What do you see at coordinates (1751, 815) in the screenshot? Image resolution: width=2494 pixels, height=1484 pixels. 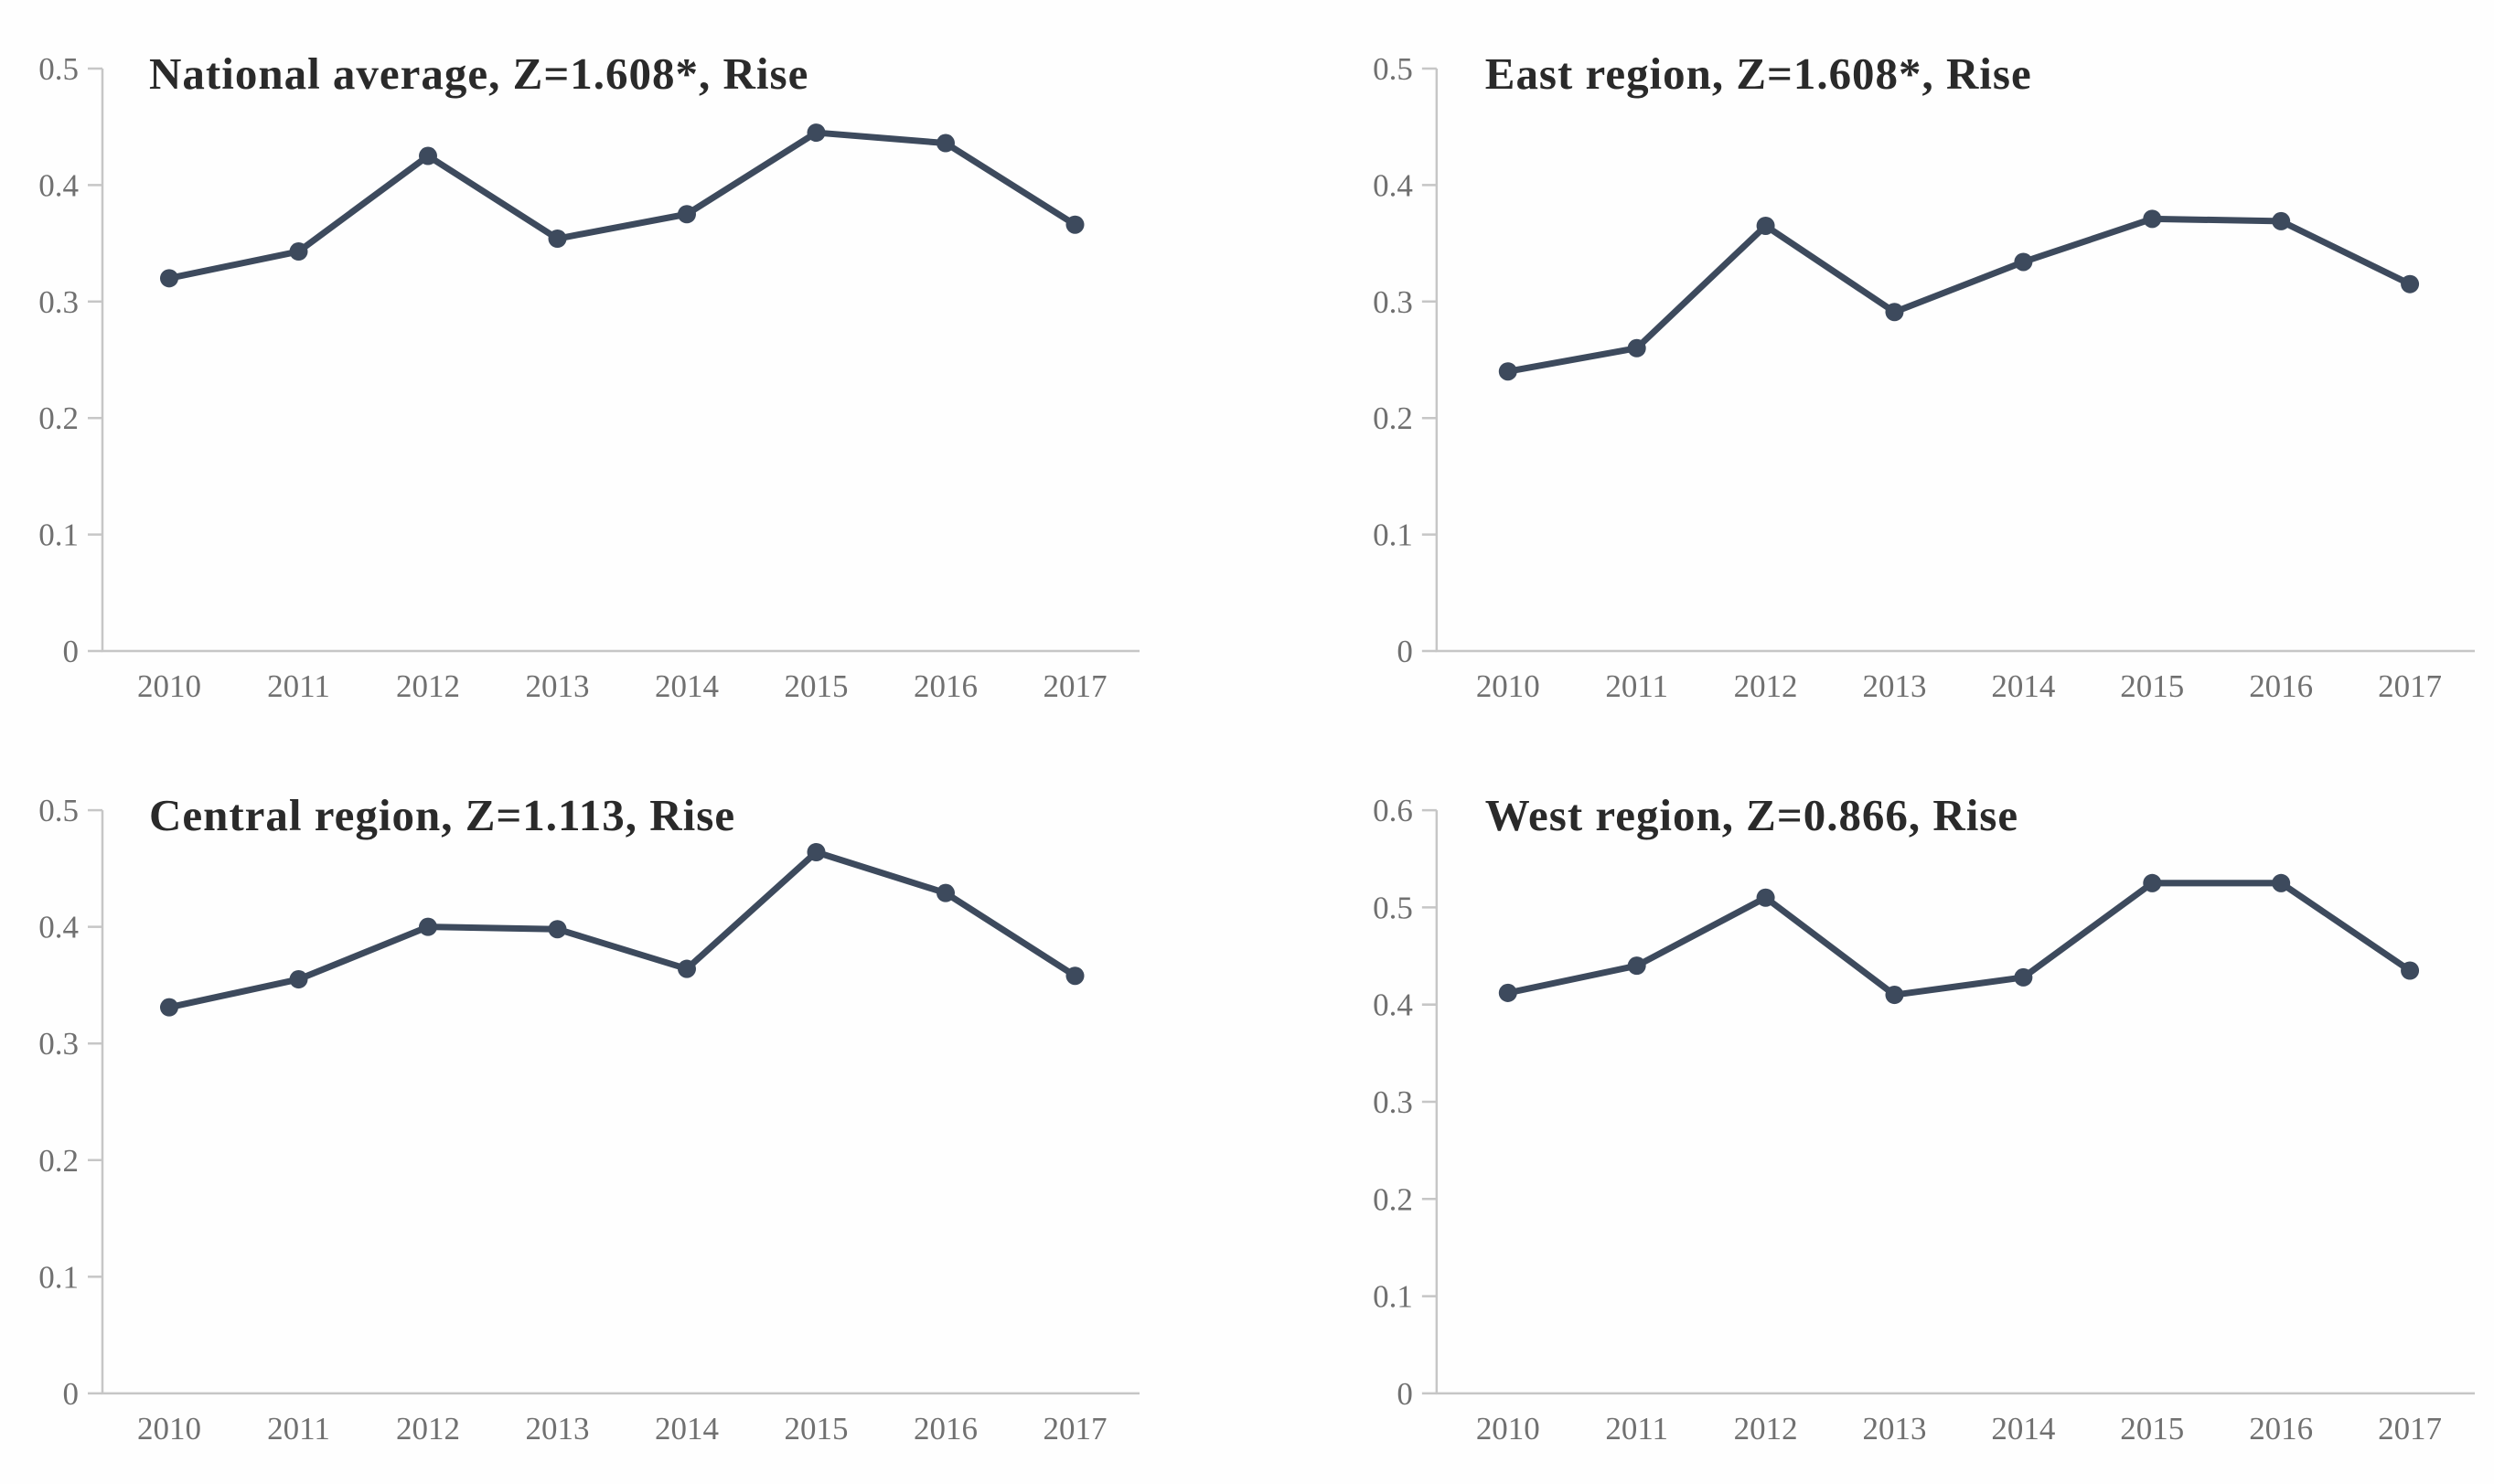 I see `chart-title: West region, Z=0.866, Rise` at bounding box center [1751, 815].